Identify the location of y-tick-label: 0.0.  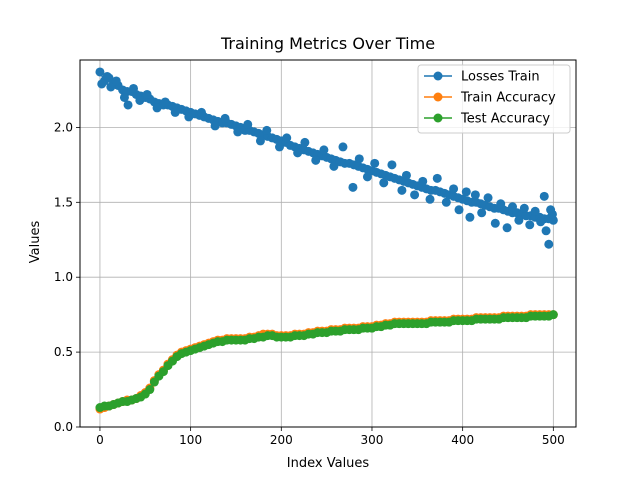
(63, 427).